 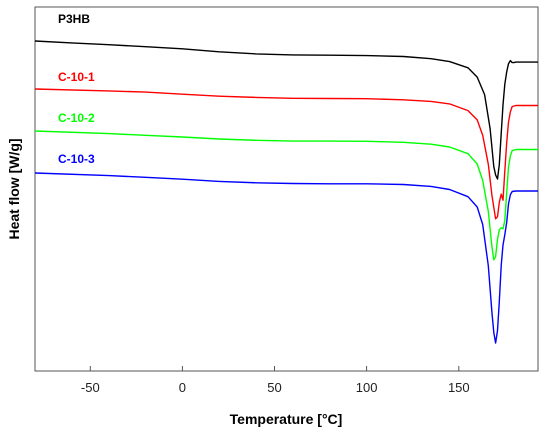 I want to click on x-tick-label: 150, so click(x=459, y=387).